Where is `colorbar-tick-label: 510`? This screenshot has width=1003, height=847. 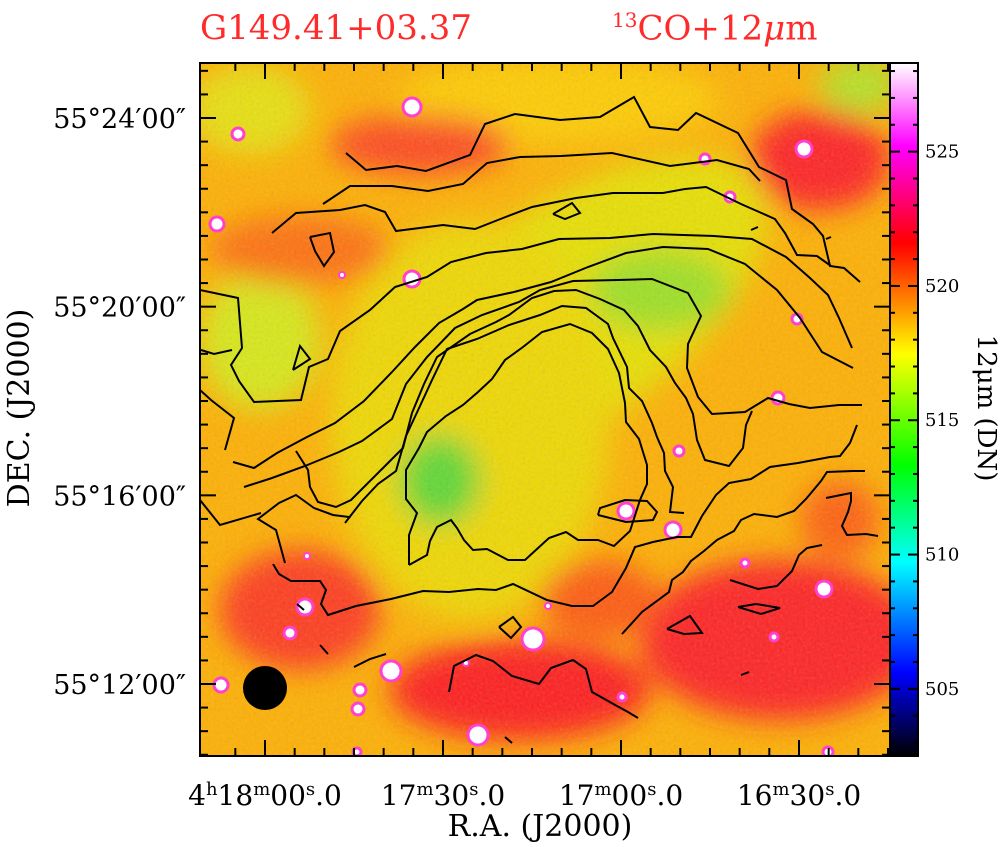
colorbar-tick-label: 510 is located at coordinates (942, 555).